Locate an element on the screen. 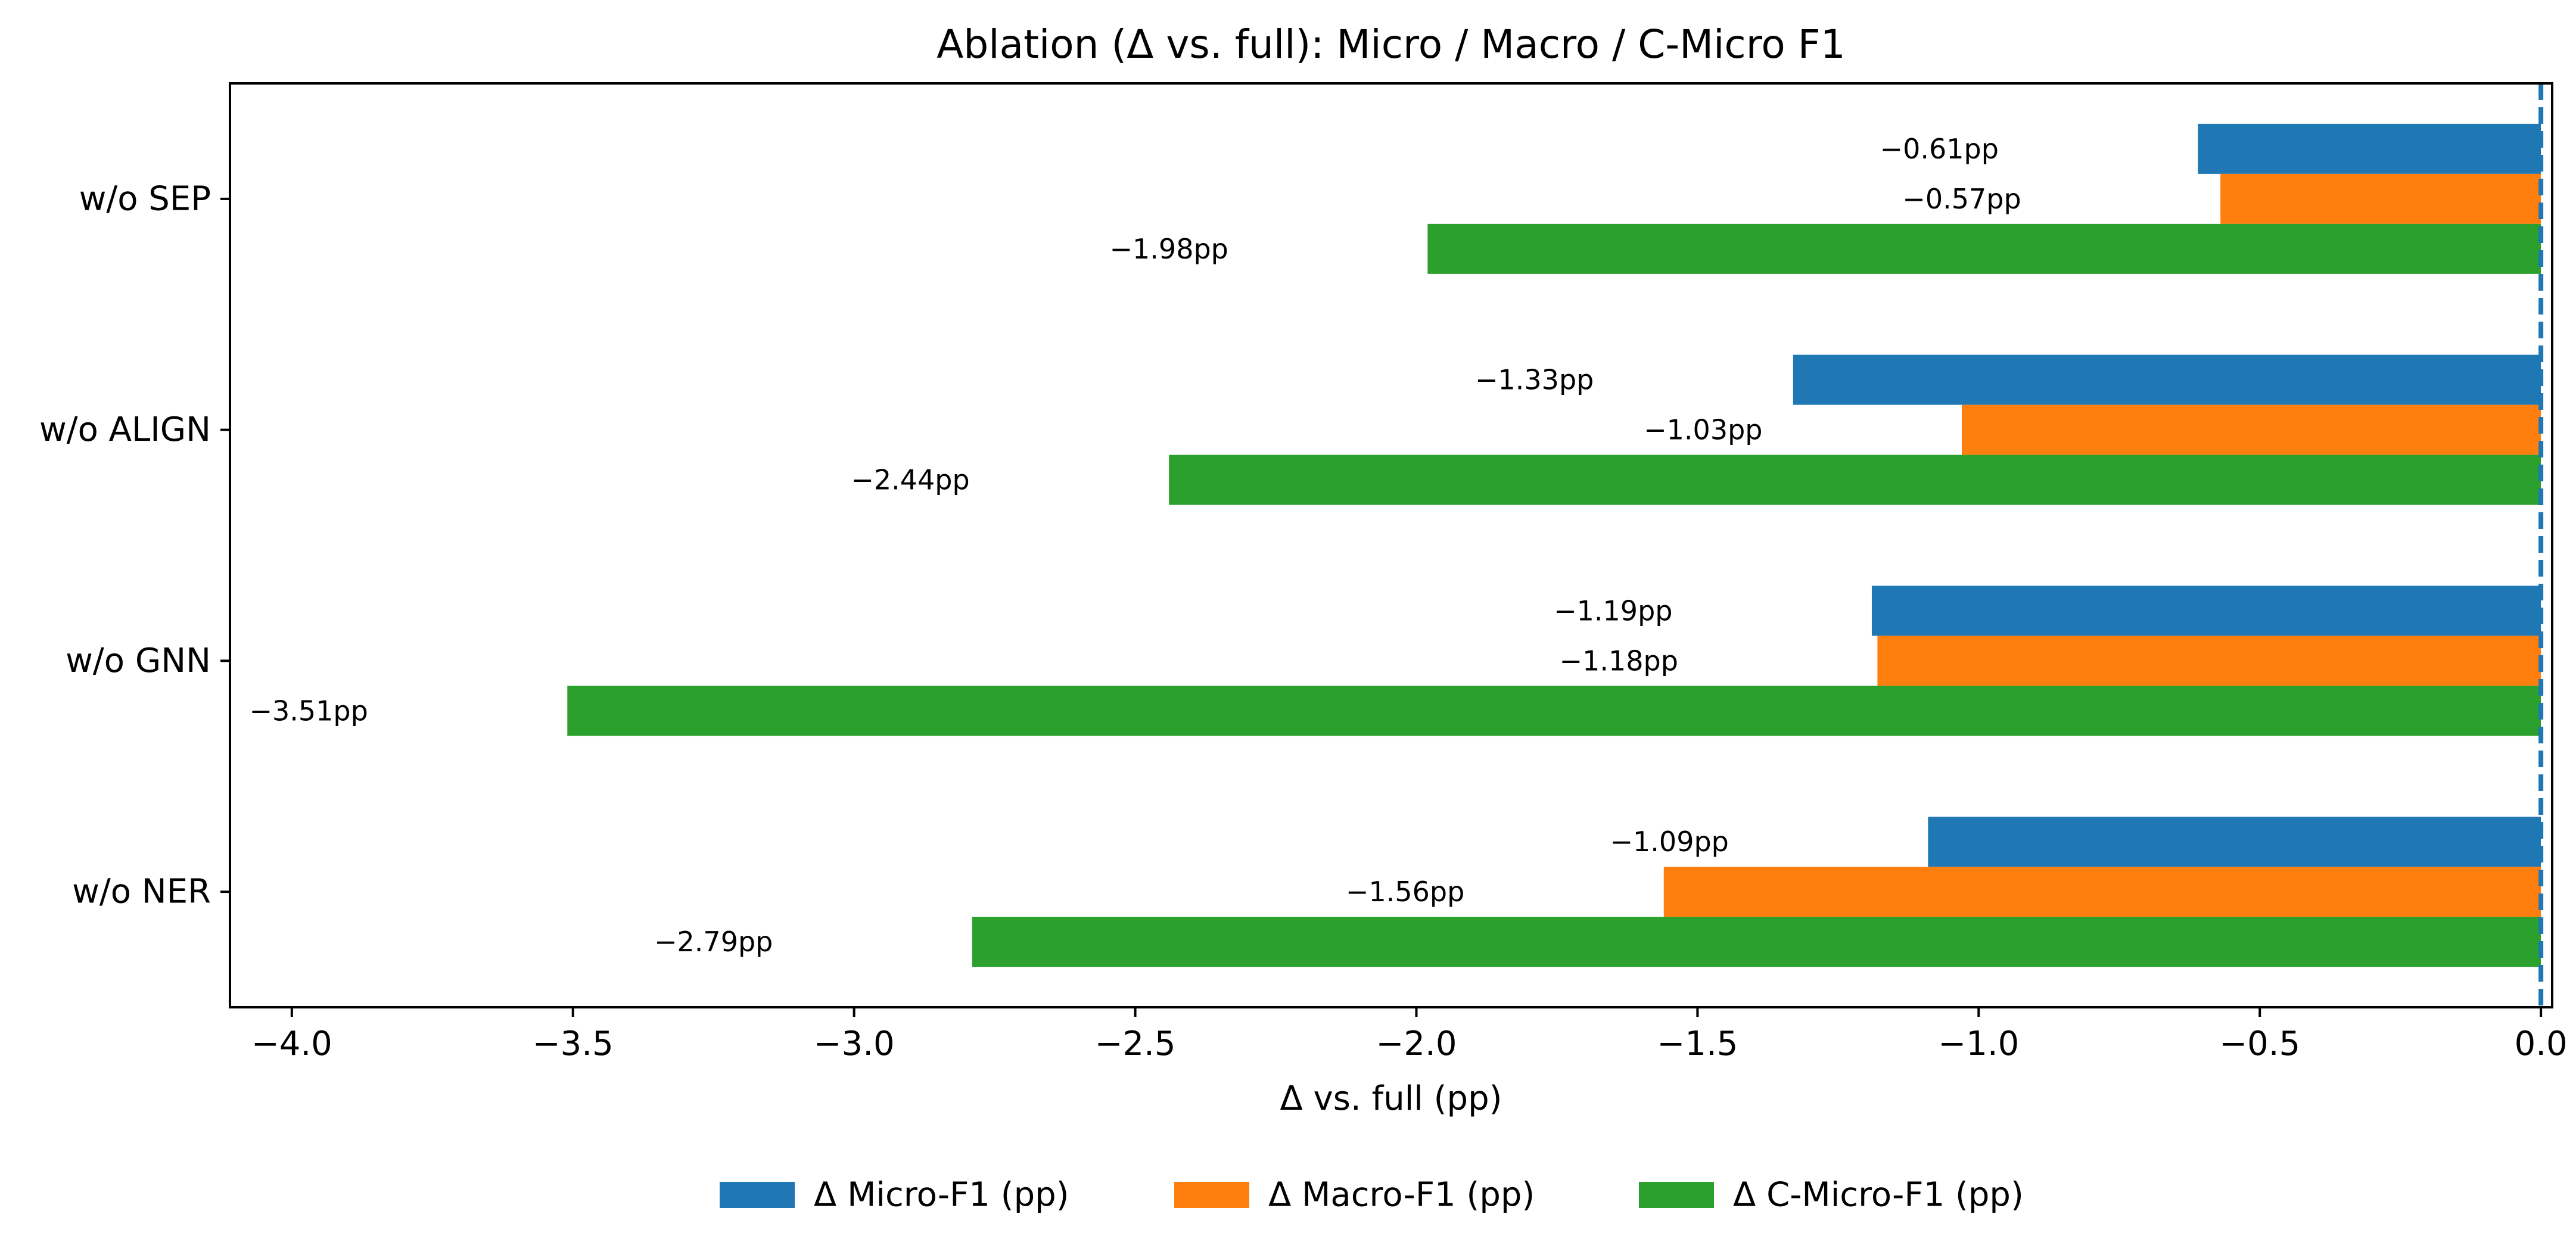  data-label: −1.19pp is located at coordinates (1613, 610).